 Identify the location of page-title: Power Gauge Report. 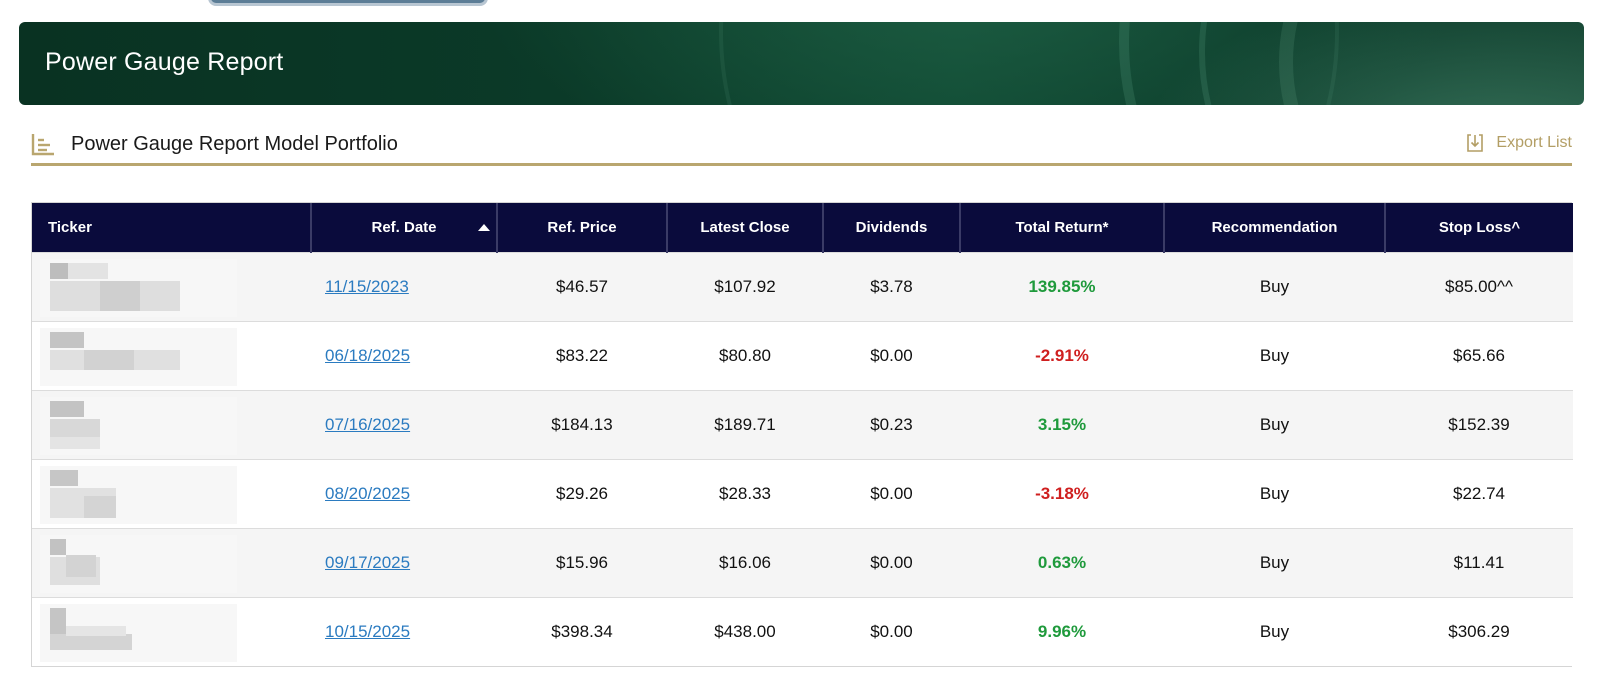
(164, 62).